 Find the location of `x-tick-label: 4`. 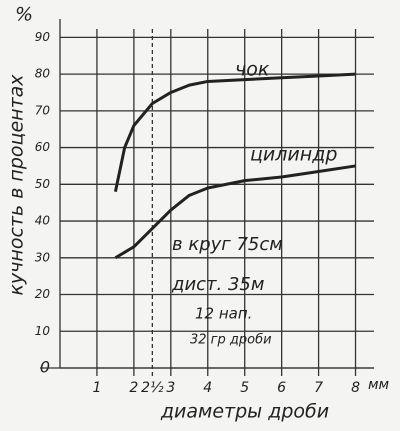

x-tick-label: 4 is located at coordinates (207, 388).